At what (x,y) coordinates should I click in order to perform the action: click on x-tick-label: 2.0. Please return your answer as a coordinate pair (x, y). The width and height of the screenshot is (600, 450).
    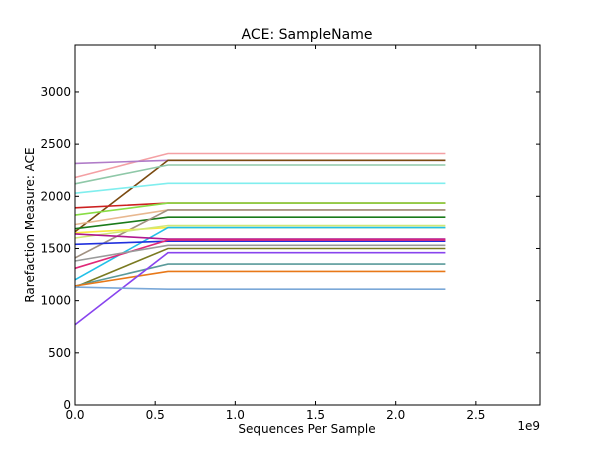
    Looking at the image, I should click on (395, 415).